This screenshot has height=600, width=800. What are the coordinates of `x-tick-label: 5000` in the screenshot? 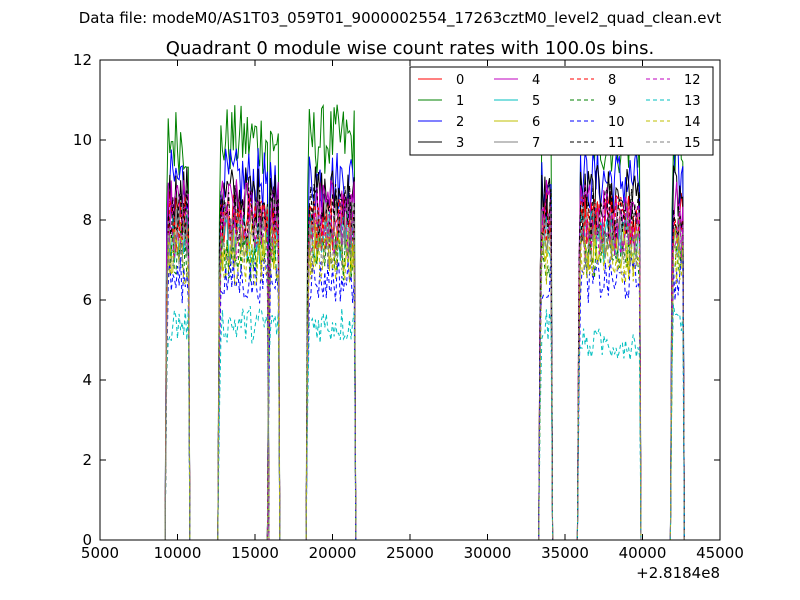 It's located at (100, 553).